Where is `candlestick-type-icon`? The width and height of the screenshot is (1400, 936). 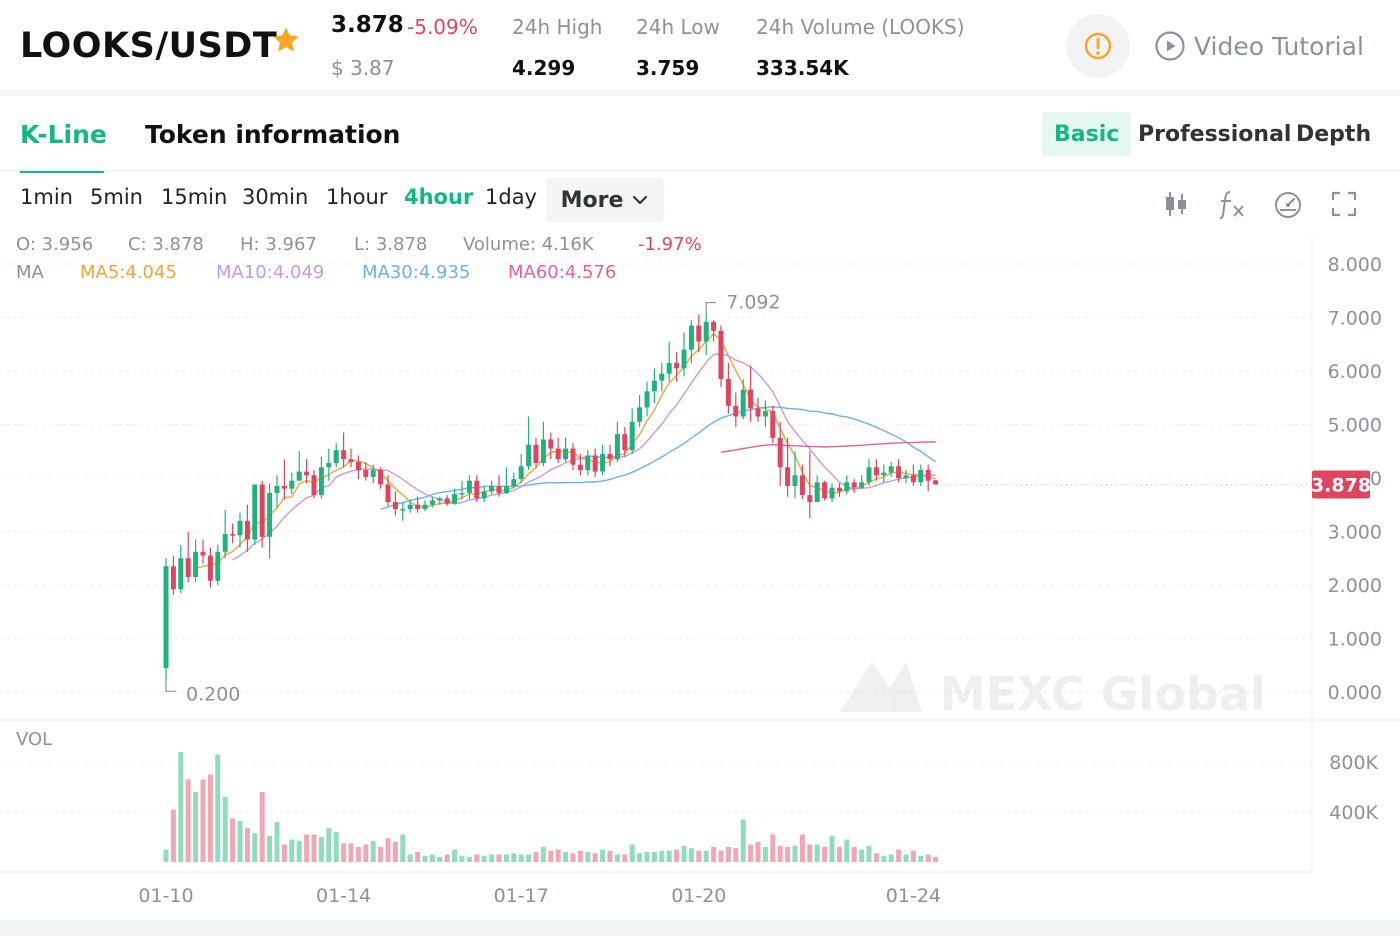
candlestick-type-icon is located at coordinates (1176, 204).